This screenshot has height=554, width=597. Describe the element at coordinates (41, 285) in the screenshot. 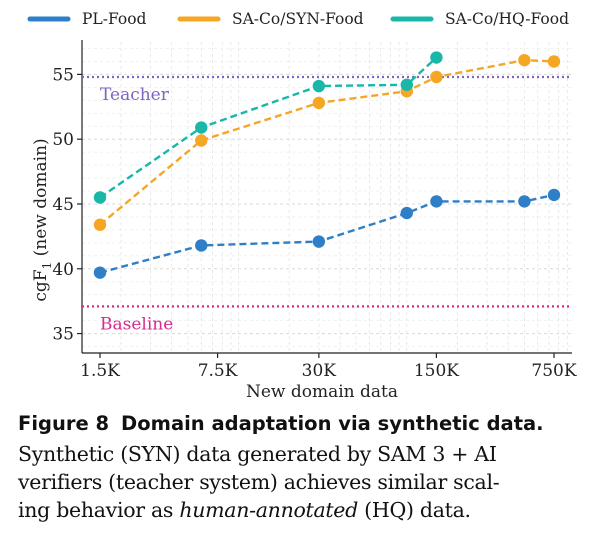

I see `y-axis-title-main: cgF` at that location.